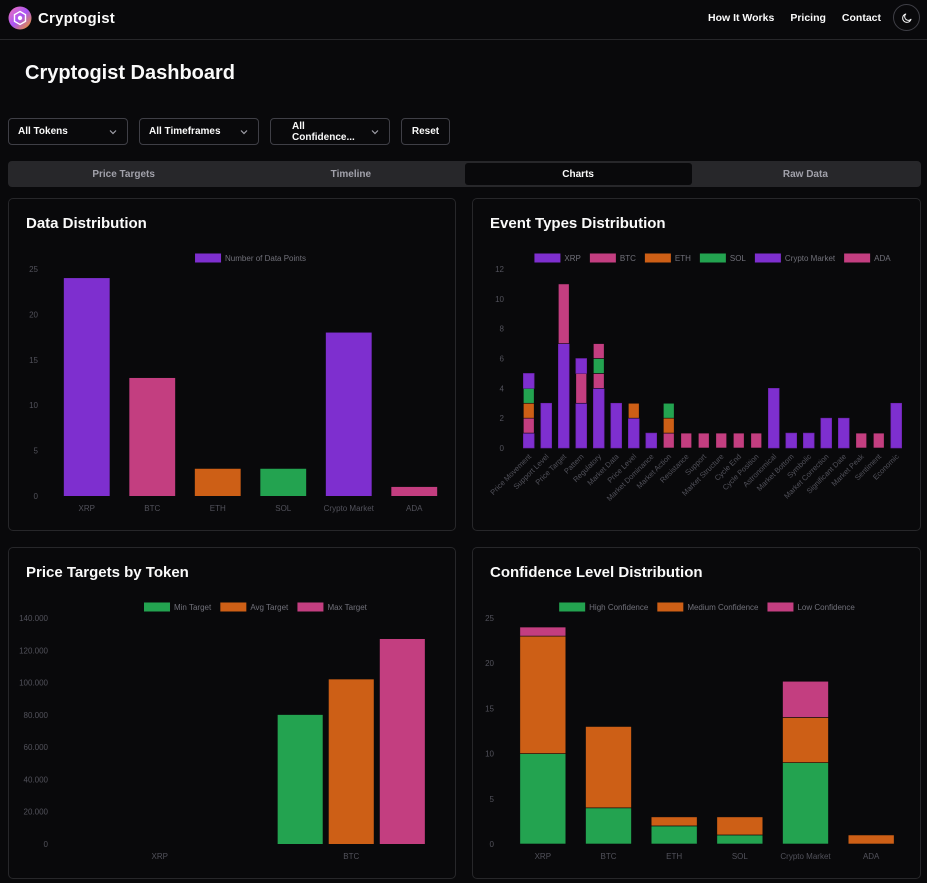  I want to click on bar-crypto-market-market-bottom, so click(791, 440).